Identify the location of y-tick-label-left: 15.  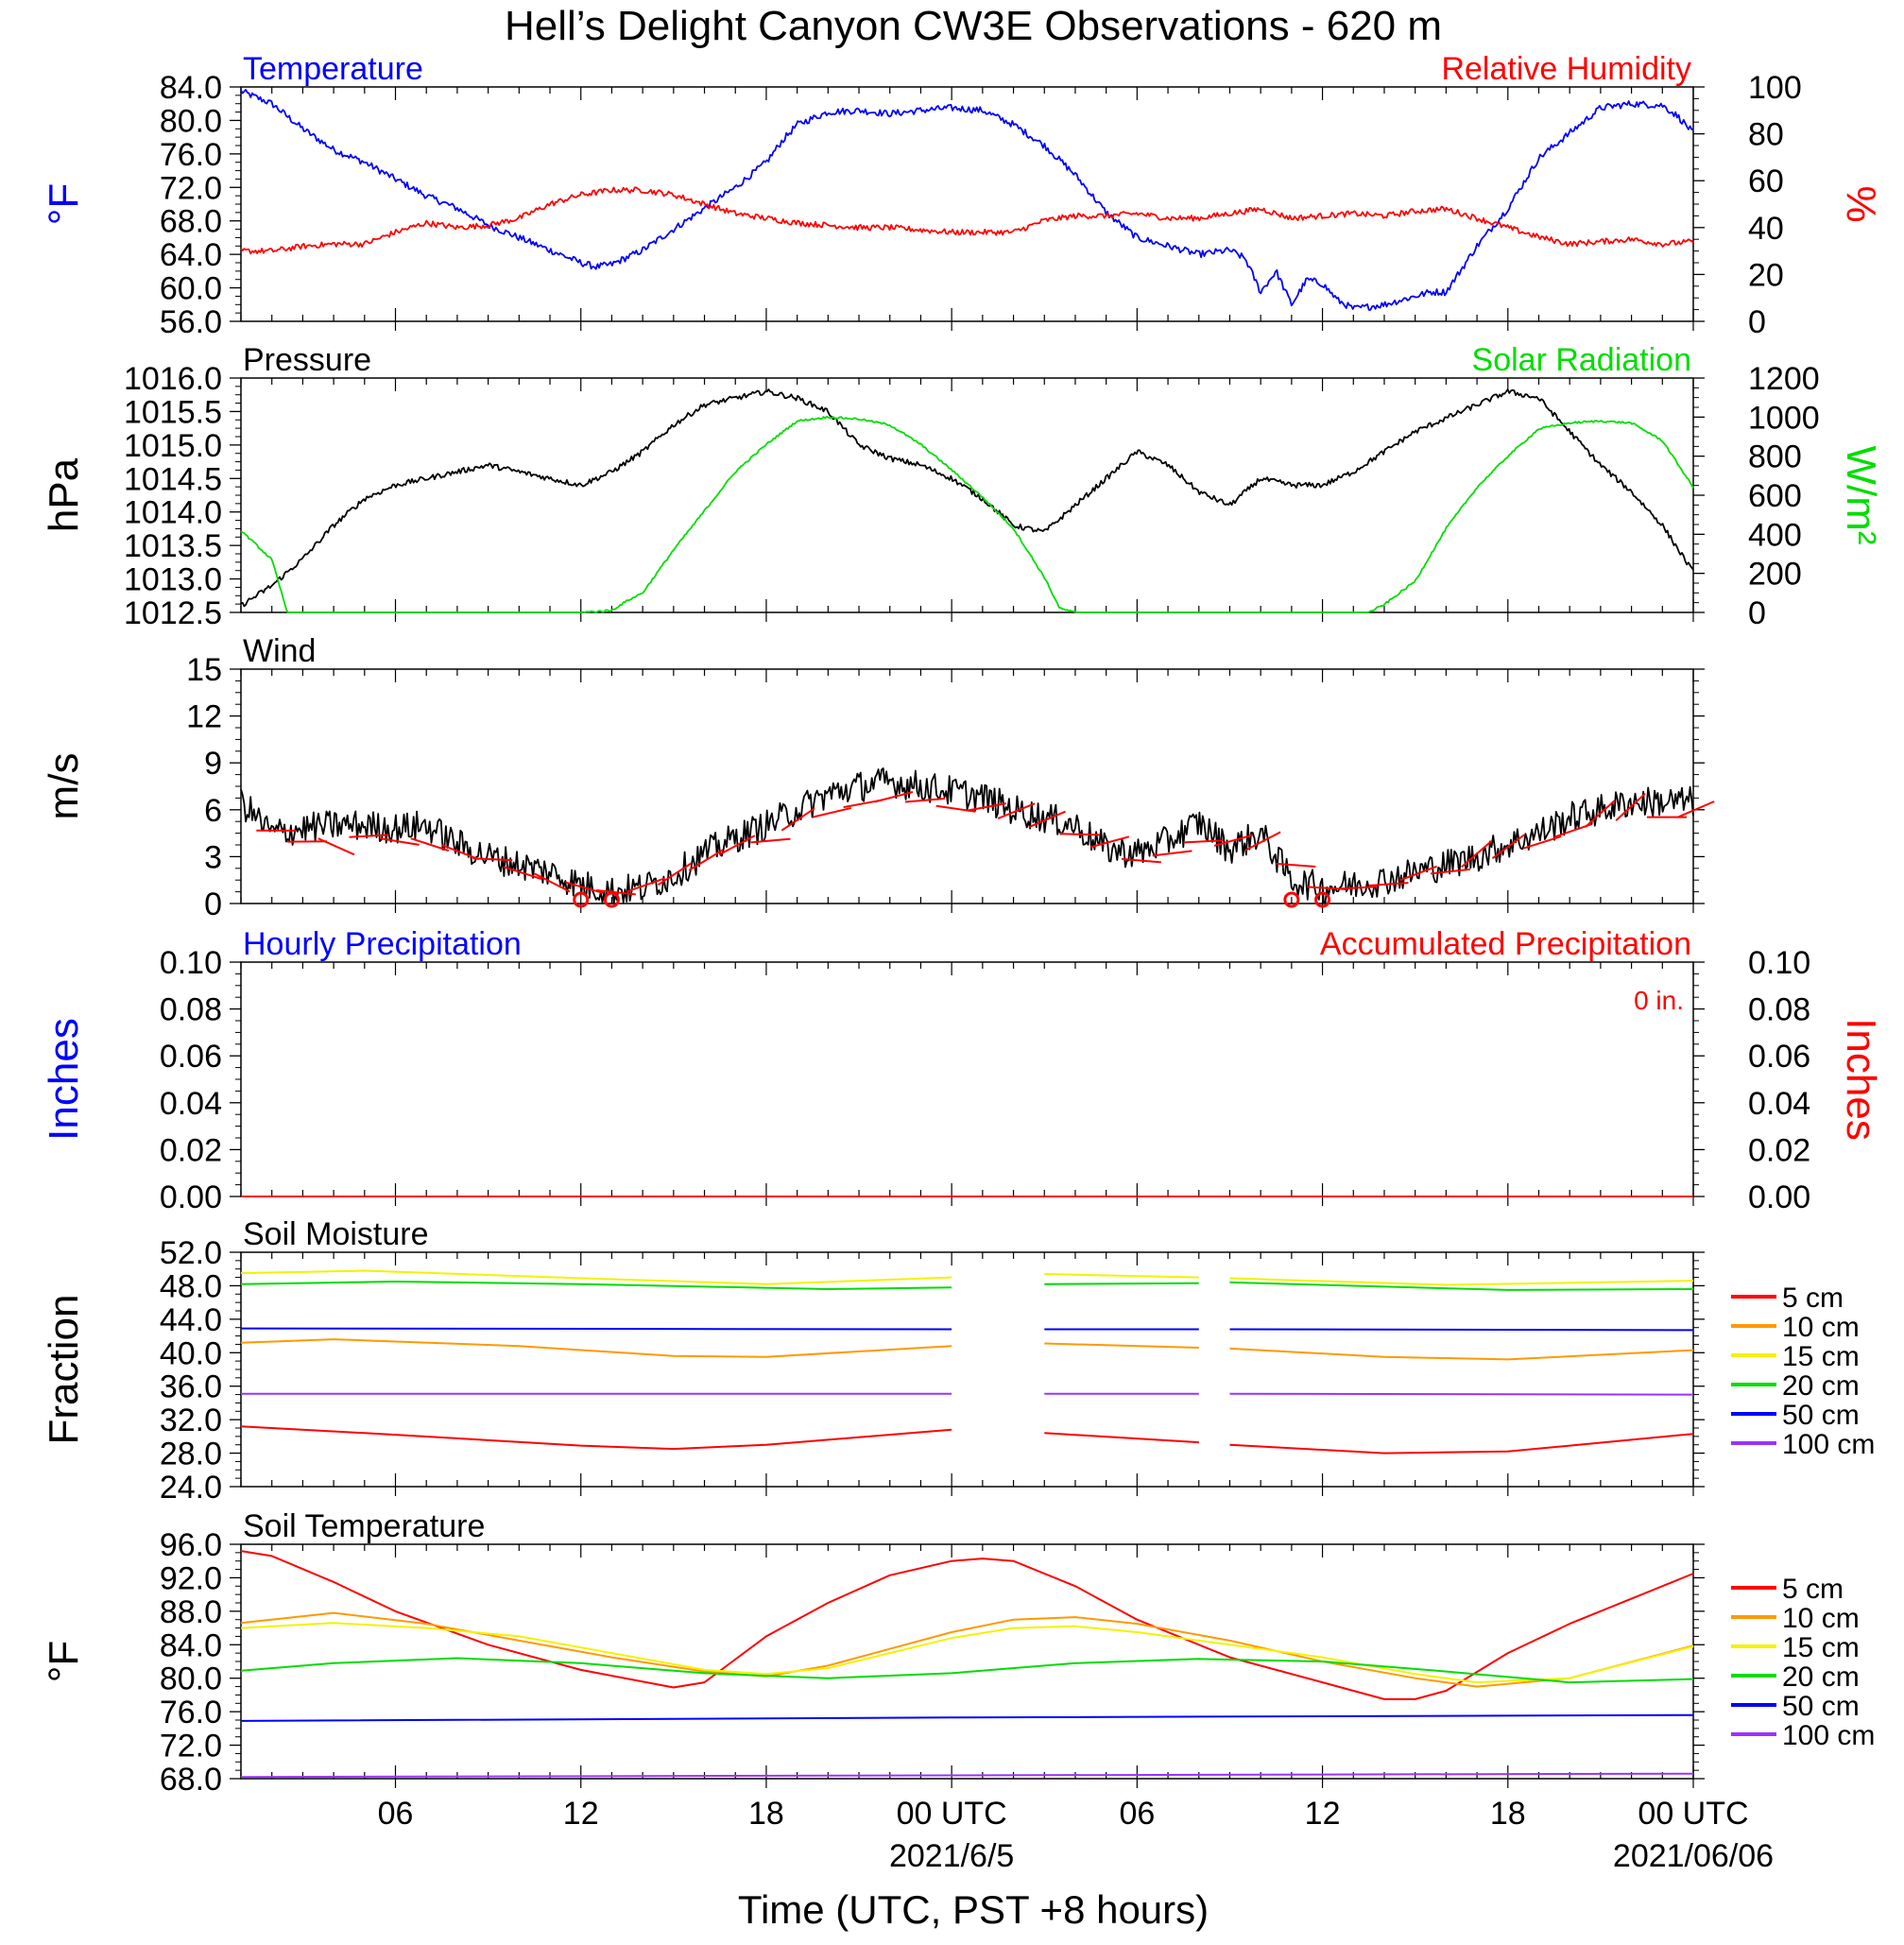
(204, 670).